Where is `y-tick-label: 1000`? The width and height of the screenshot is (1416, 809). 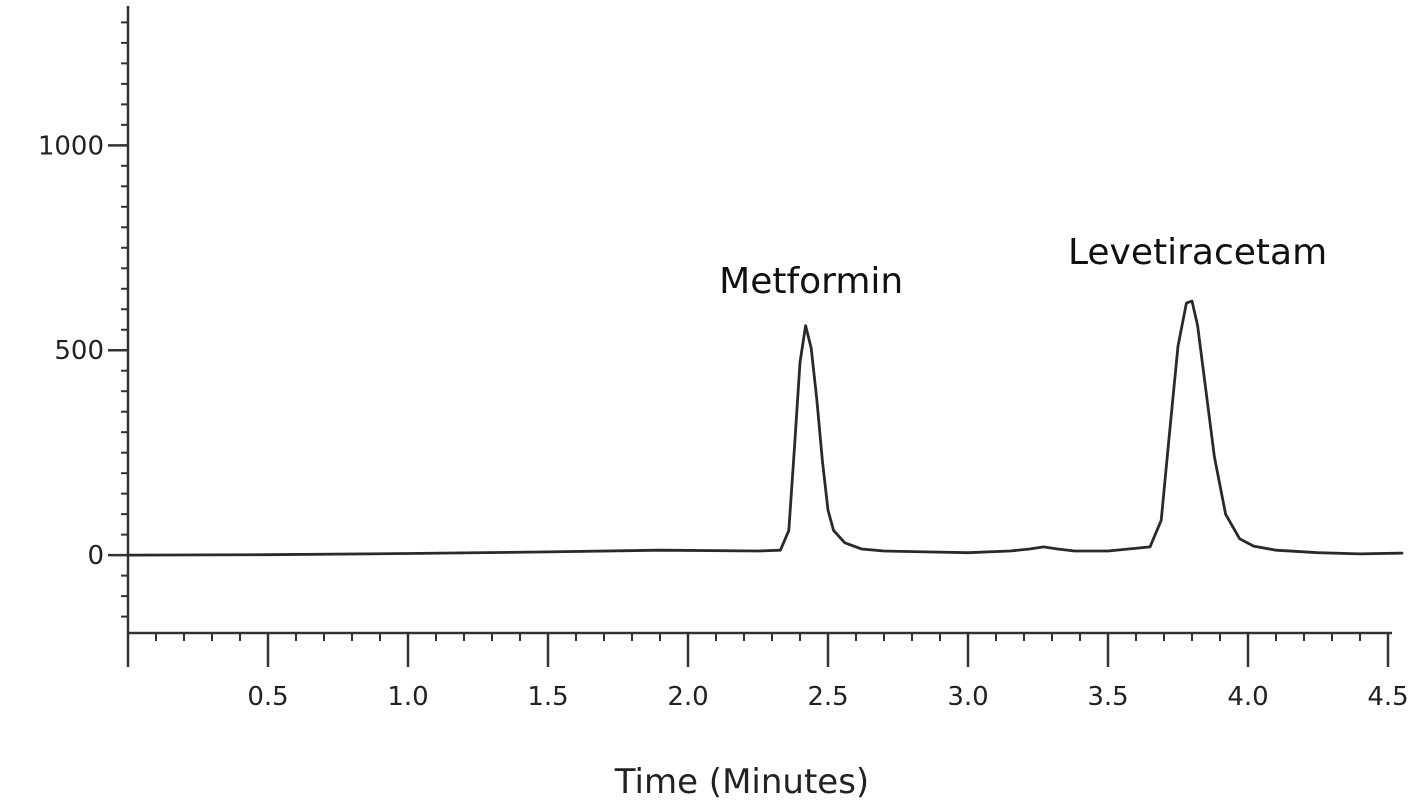
y-tick-label: 1000 is located at coordinates (71, 146).